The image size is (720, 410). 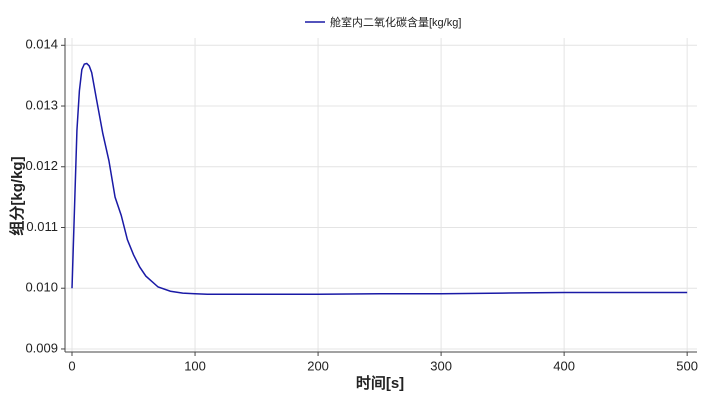 I want to click on x-tick-label: 400, so click(x=564, y=365).